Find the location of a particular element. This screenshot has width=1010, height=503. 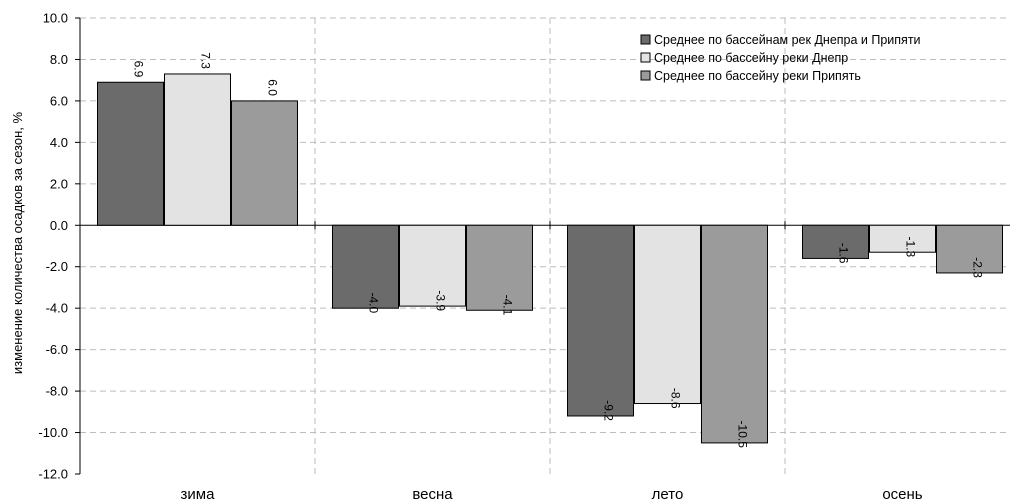

y-tick-label: -10.0 is located at coordinates (53, 432).